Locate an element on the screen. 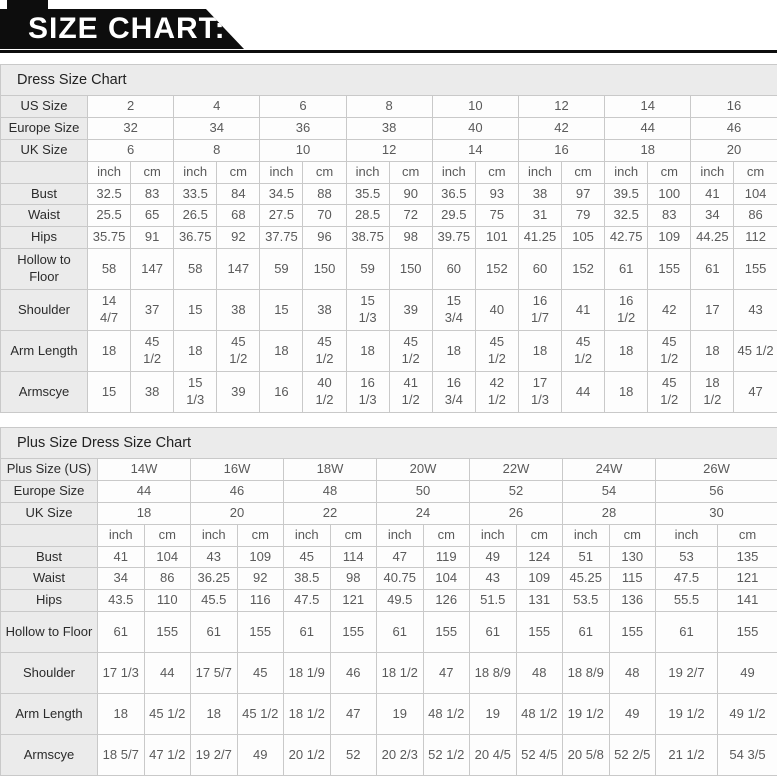 The height and width of the screenshot is (777, 777). measure-value-cell: 150 is located at coordinates (324, 269).